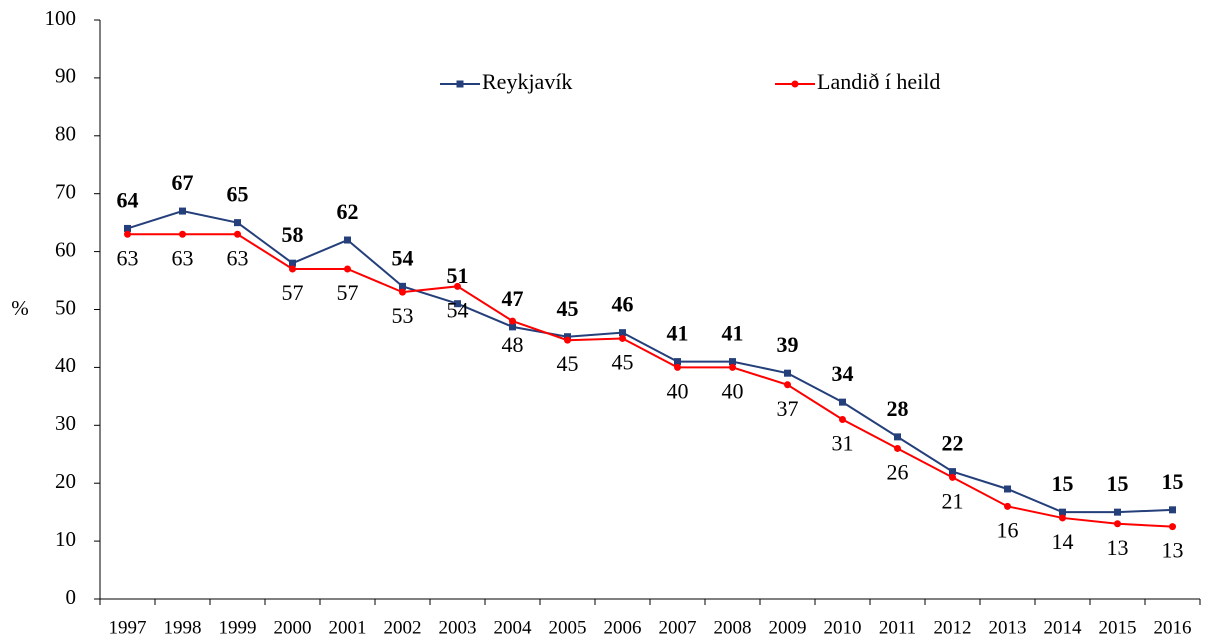 This screenshot has height=639, width=1211. I want to click on y-tick-label: 60, so click(65, 249).